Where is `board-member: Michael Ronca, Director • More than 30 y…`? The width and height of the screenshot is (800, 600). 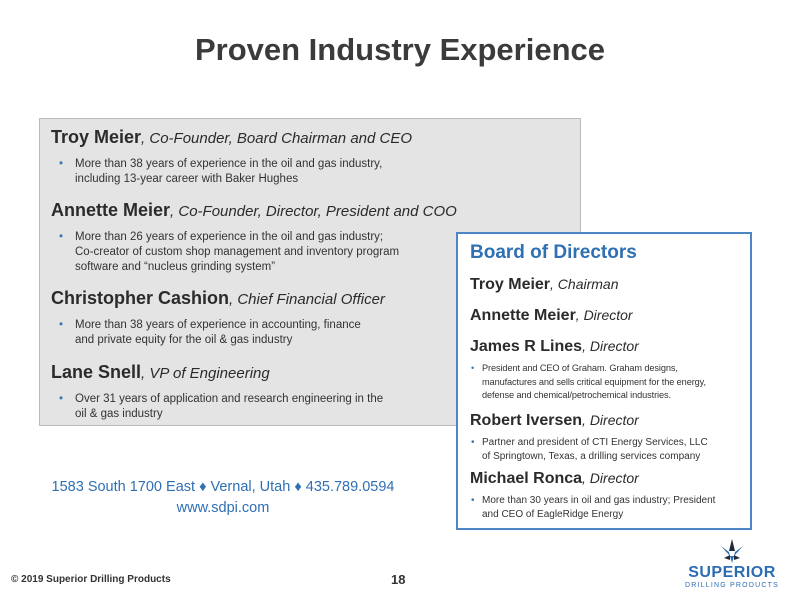 board-member: Michael Ronca, Director • More than 30 y… is located at coordinates (607, 495).